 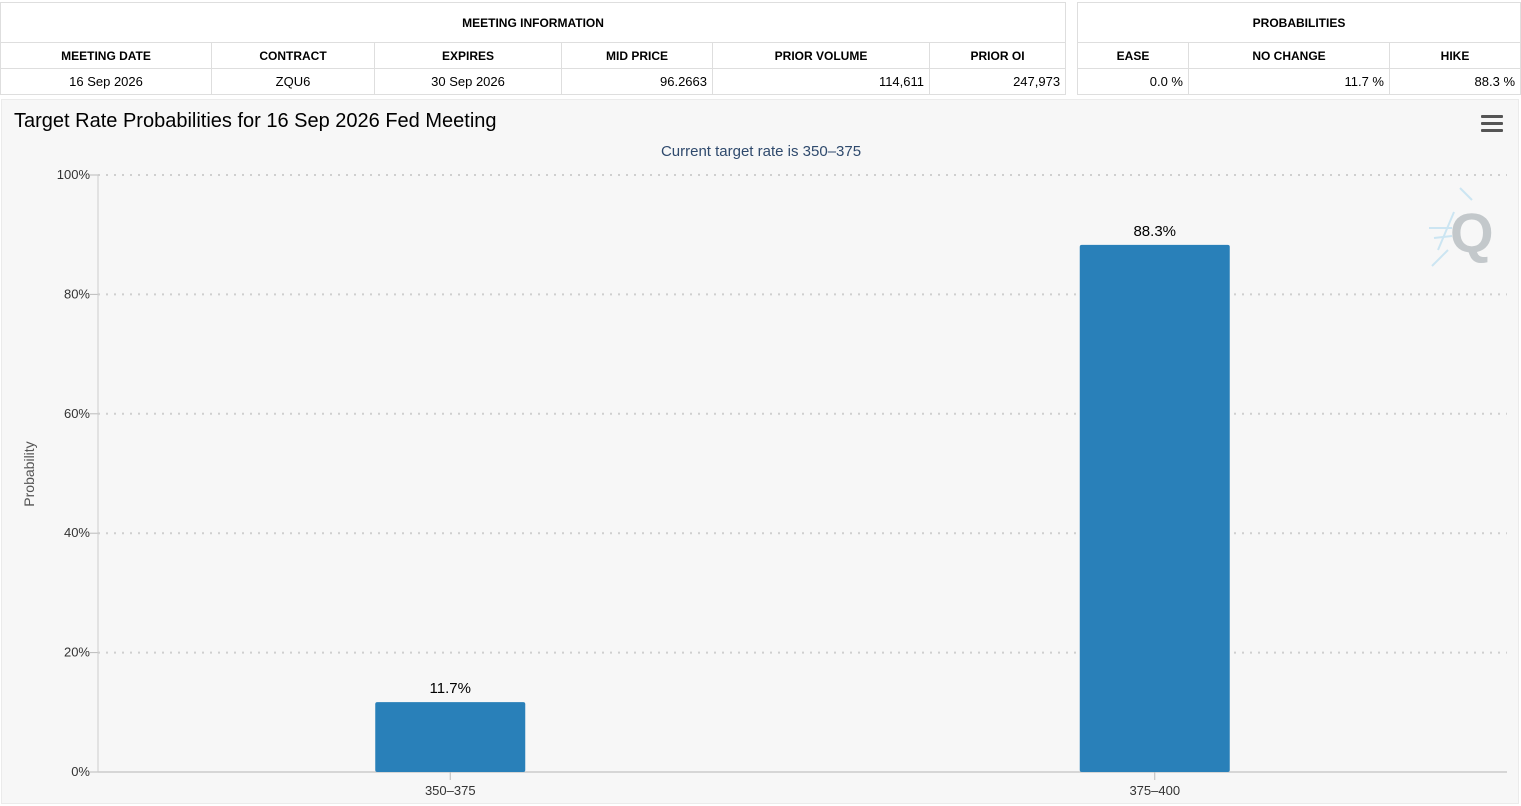 What do you see at coordinates (77, 532) in the screenshot?
I see `y-tick-label: 40%` at bounding box center [77, 532].